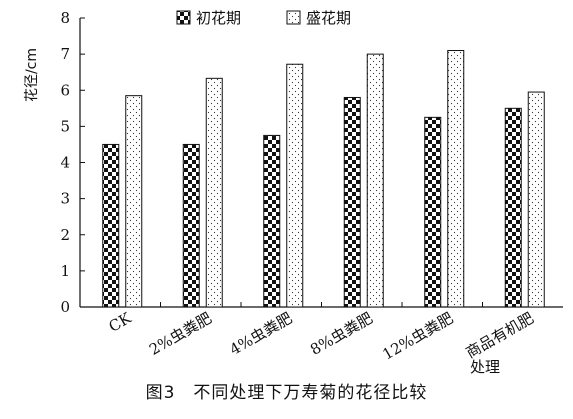 This screenshot has width=573, height=419. Describe the element at coordinates (180, 334) in the screenshot. I see `category-label: 2%虫粪肥` at that location.